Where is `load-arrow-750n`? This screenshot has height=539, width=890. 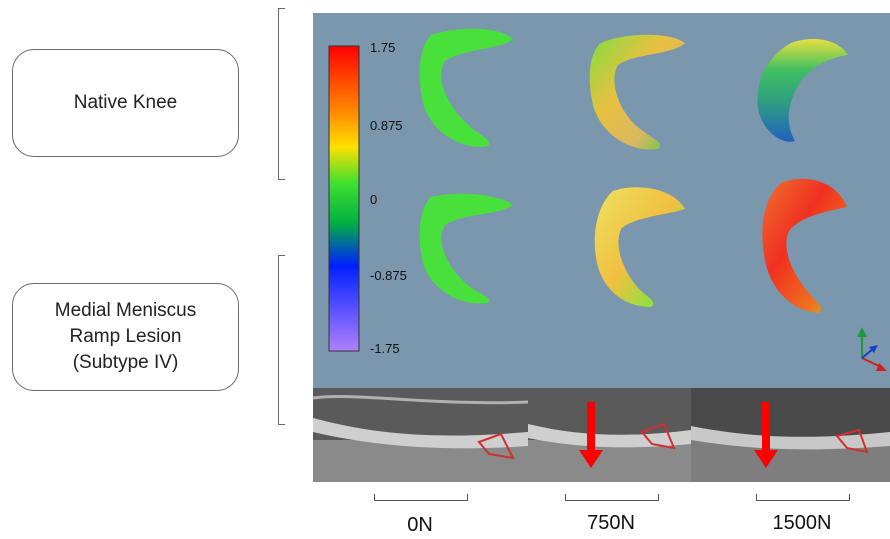 load-arrow-750n is located at coordinates (591, 435).